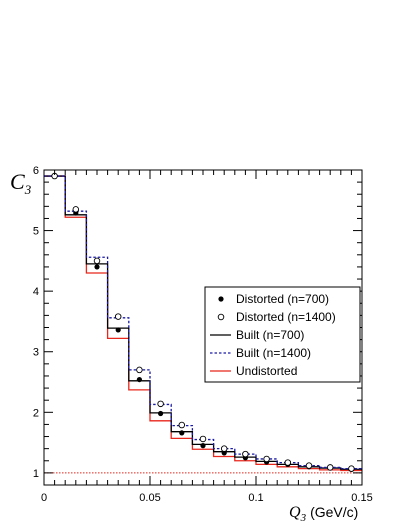 The width and height of the screenshot is (407, 527). Describe the element at coordinates (36, 353) in the screenshot. I see `y-tick-label: 3` at that location.